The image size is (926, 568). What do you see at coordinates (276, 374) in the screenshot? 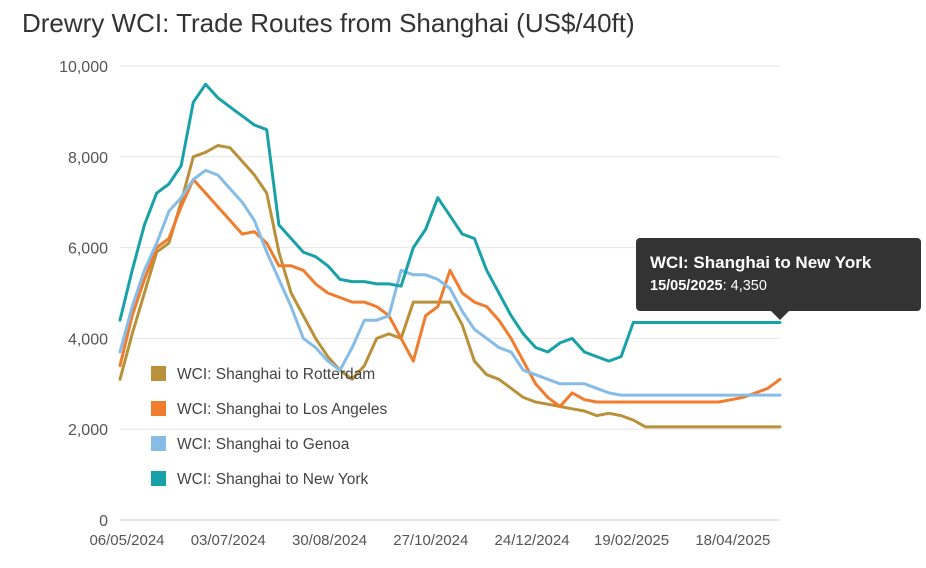
I see `legend-item: WCI: Shanghai to Rotterdam` at bounding box center [276, 374].